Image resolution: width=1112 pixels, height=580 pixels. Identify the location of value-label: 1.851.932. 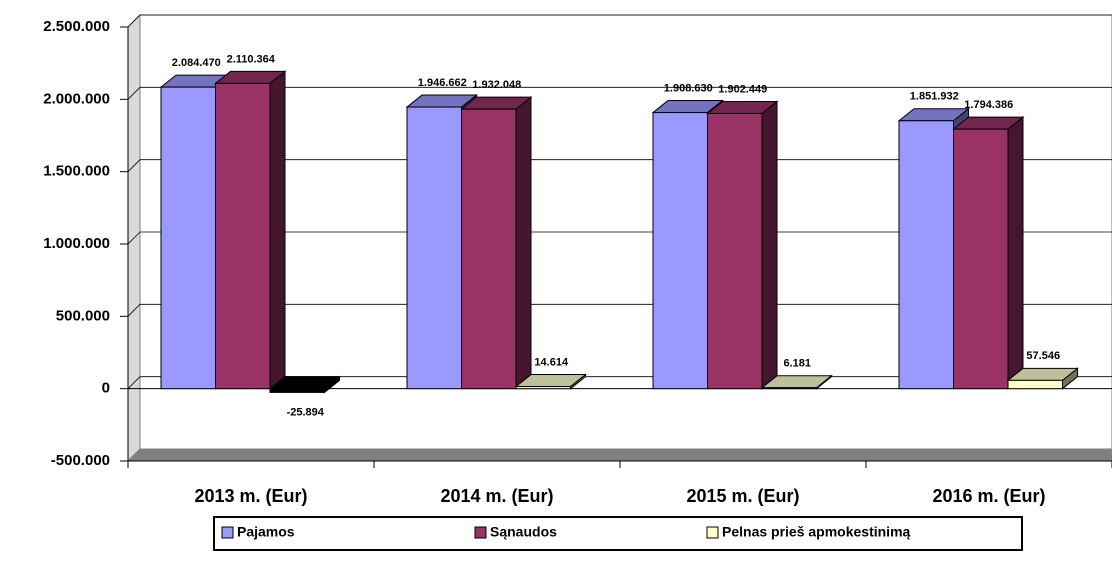
(934, 97).